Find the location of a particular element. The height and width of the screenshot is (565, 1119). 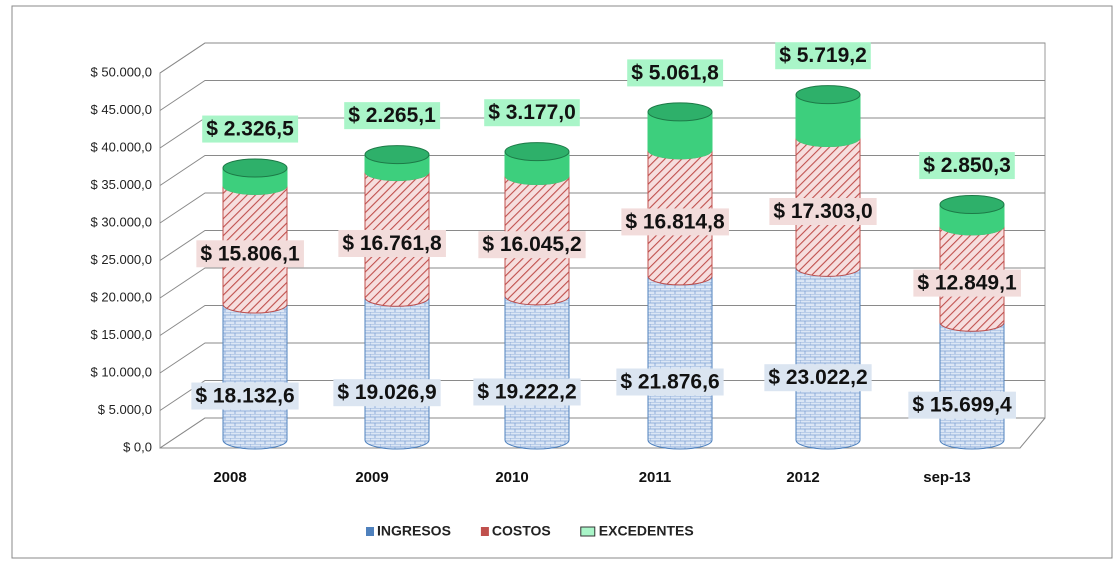

y-tick-label: $ 50.000,0 is located at coordinates (121, 71).